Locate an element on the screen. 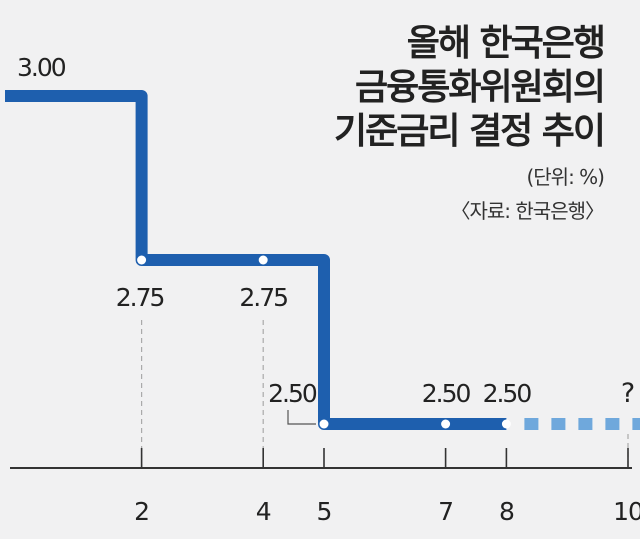 This screenshot has height=539, width=640. value-label-2: 2.75 is located at coordinates (140, 297).